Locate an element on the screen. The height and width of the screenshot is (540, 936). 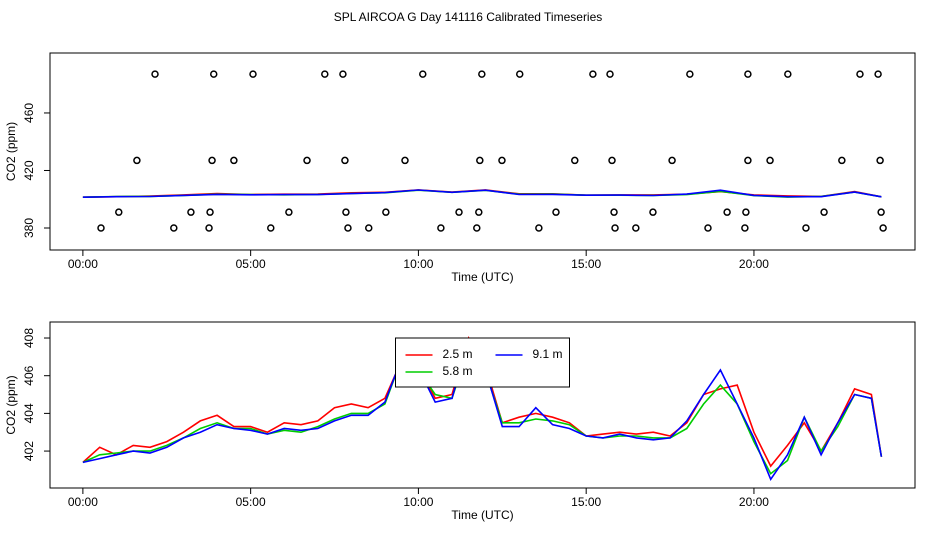
legend-box is located at coordinates (482, 362).